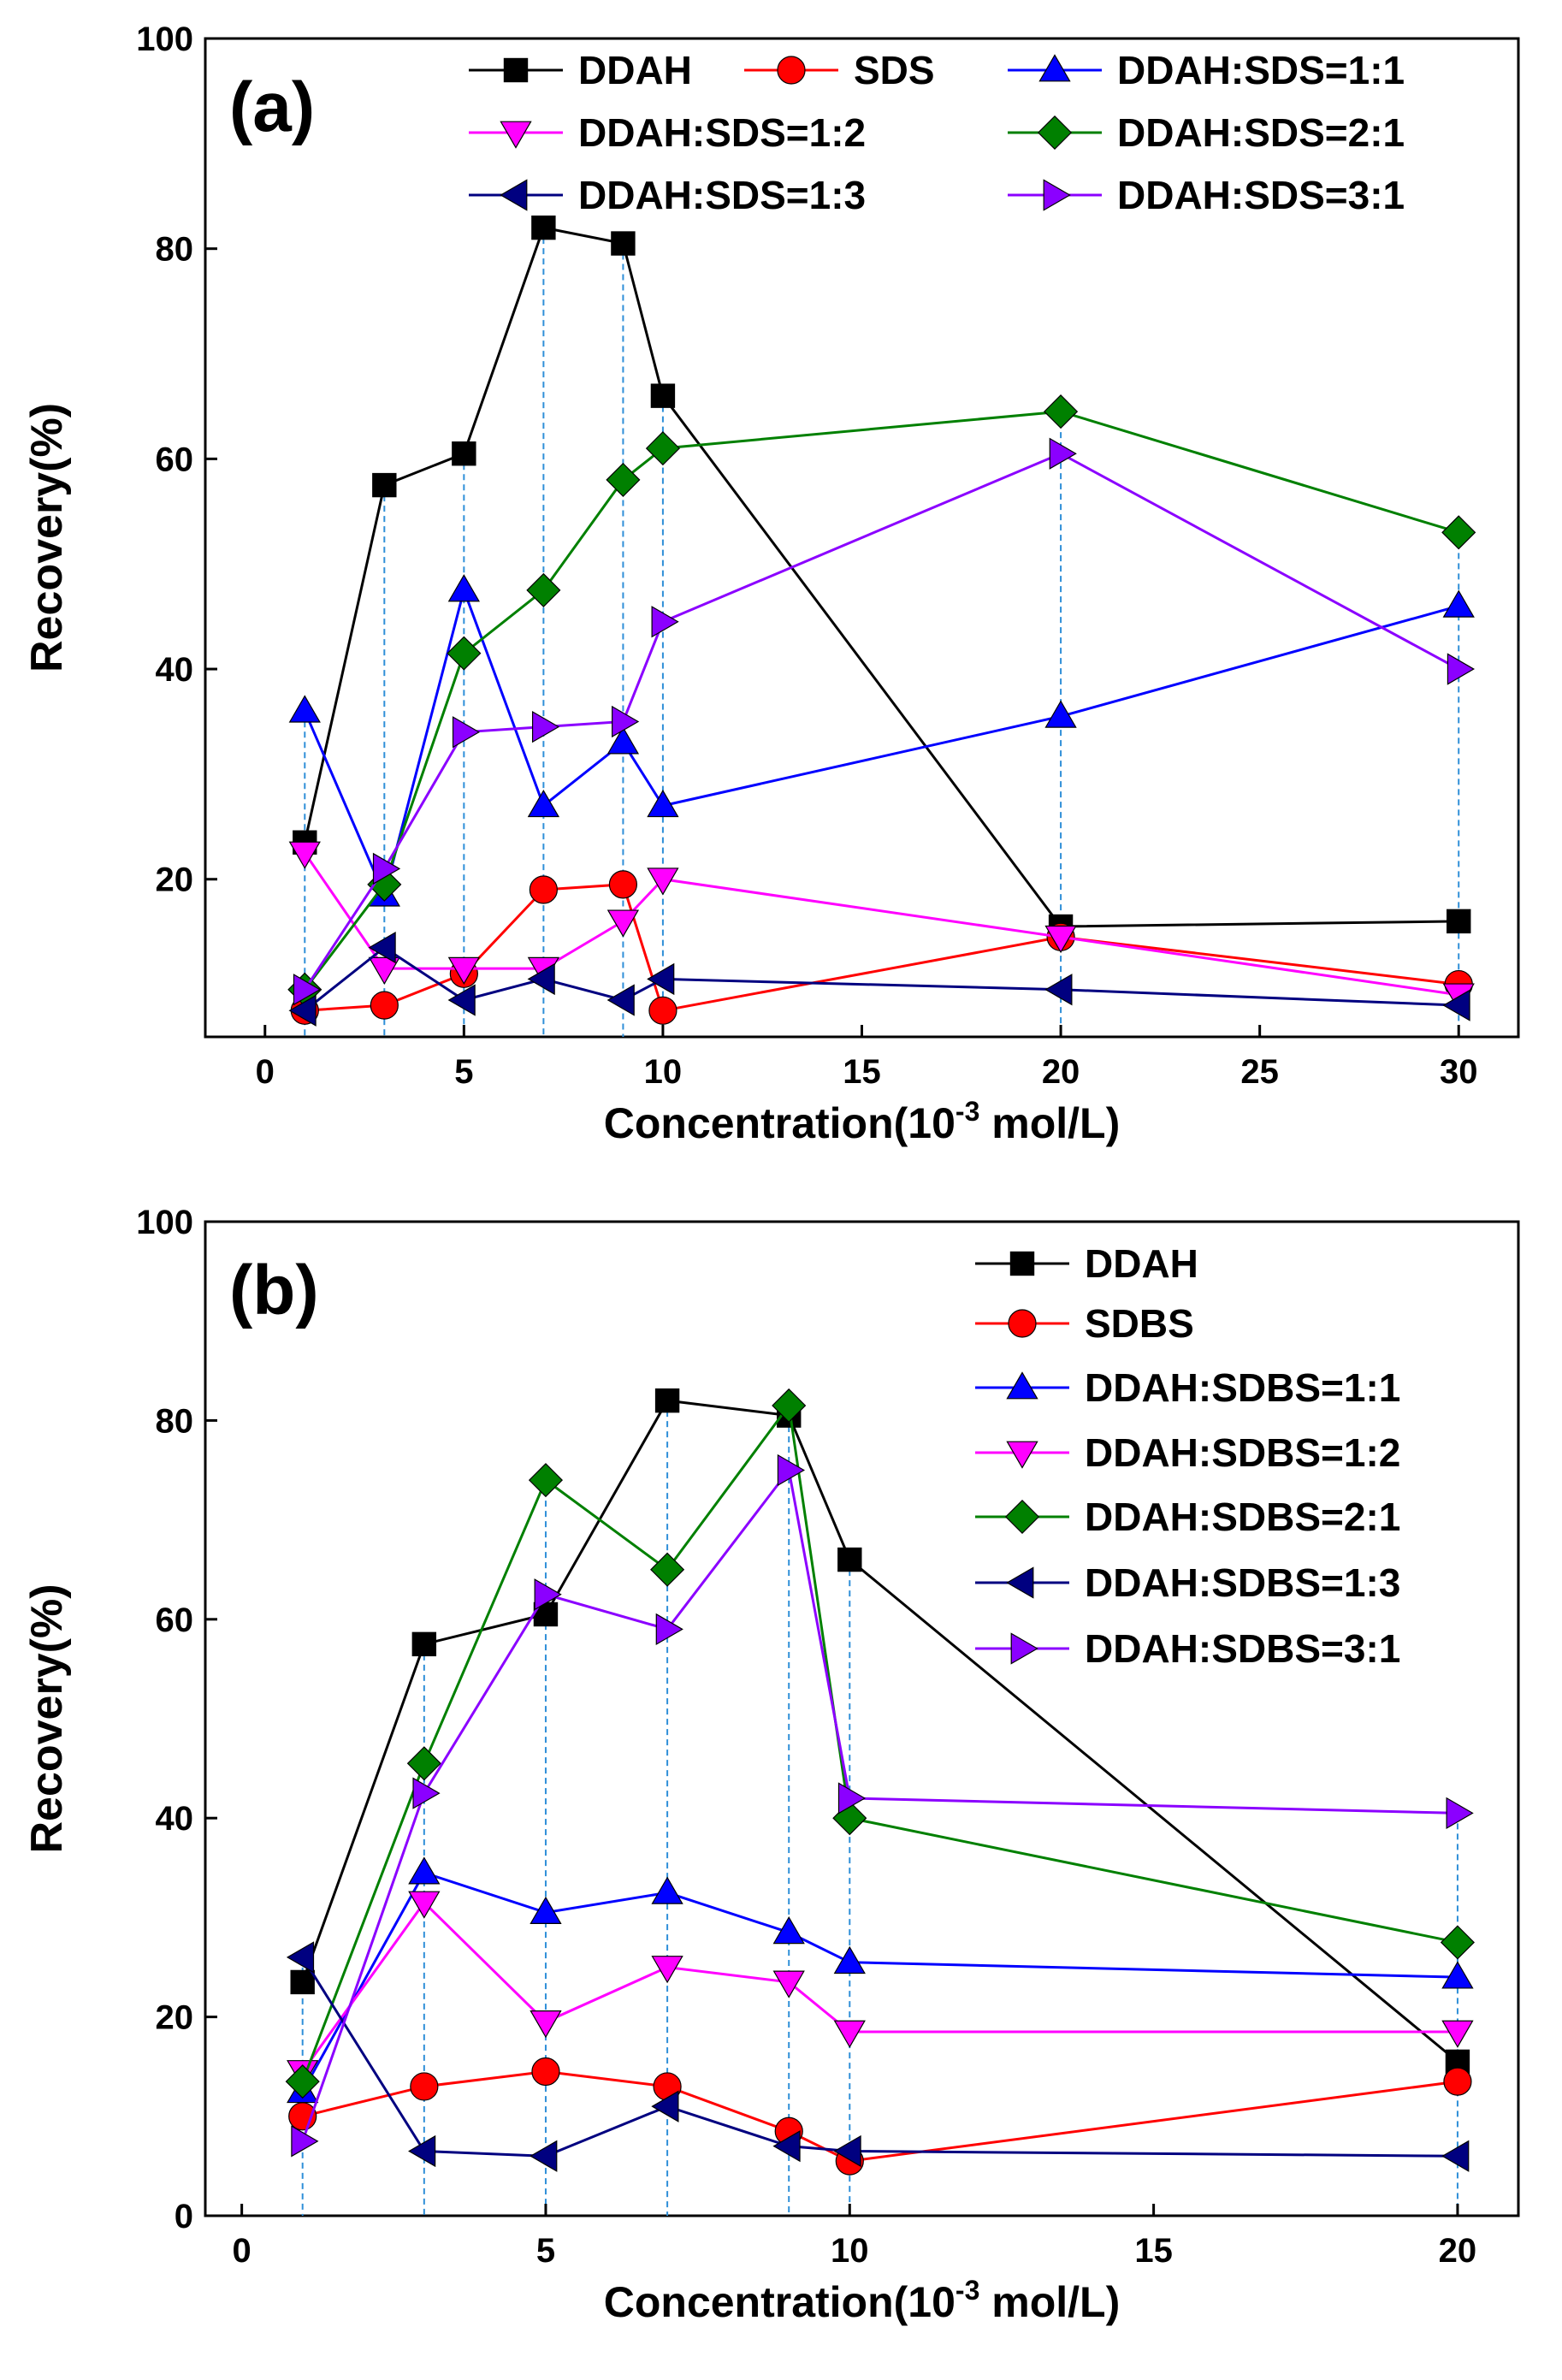  I want to click on panel-a-y-axis-title: Recovery(%), so click(47, 537).